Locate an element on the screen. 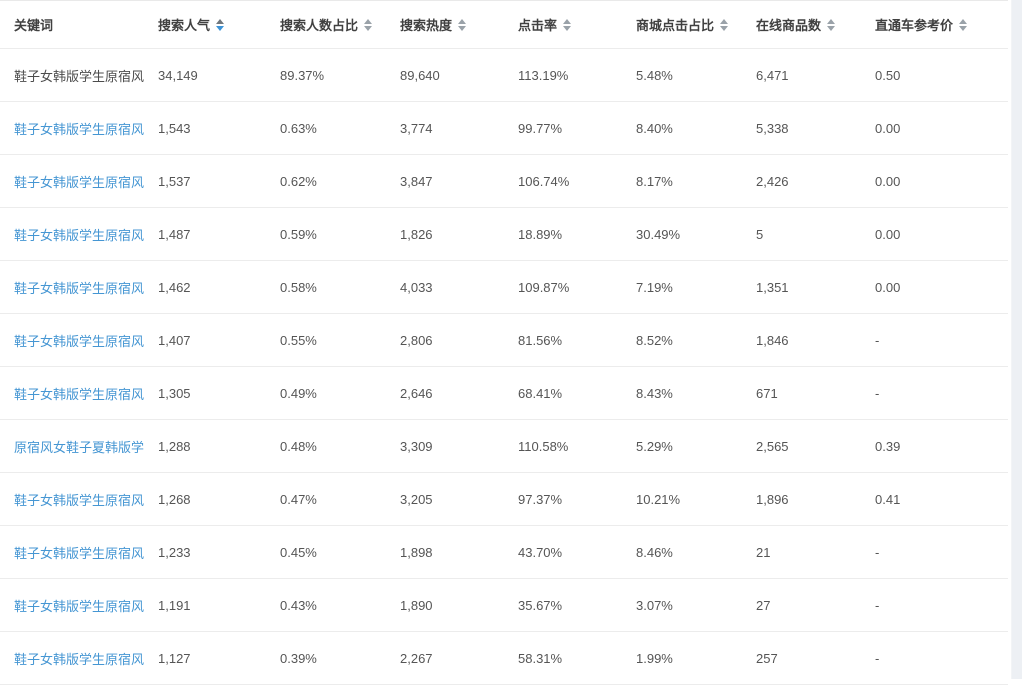 This screenshot has height=685, width=1022. column-header-click-rate: 点击率 is located at coordinates (563, 24).